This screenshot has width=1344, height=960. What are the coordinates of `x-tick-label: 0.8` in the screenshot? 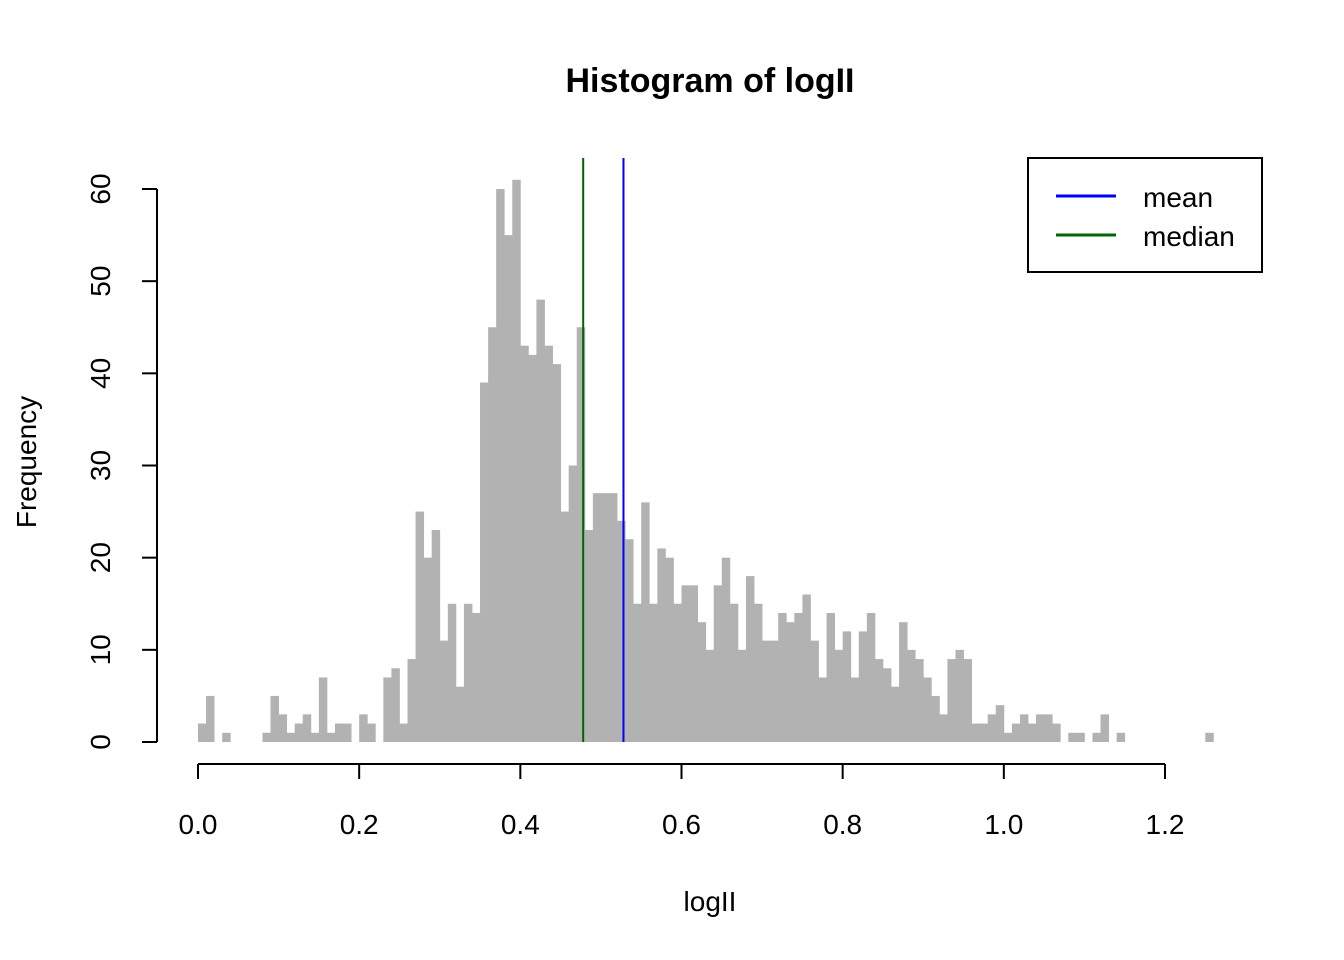 It's located at (842, 824).